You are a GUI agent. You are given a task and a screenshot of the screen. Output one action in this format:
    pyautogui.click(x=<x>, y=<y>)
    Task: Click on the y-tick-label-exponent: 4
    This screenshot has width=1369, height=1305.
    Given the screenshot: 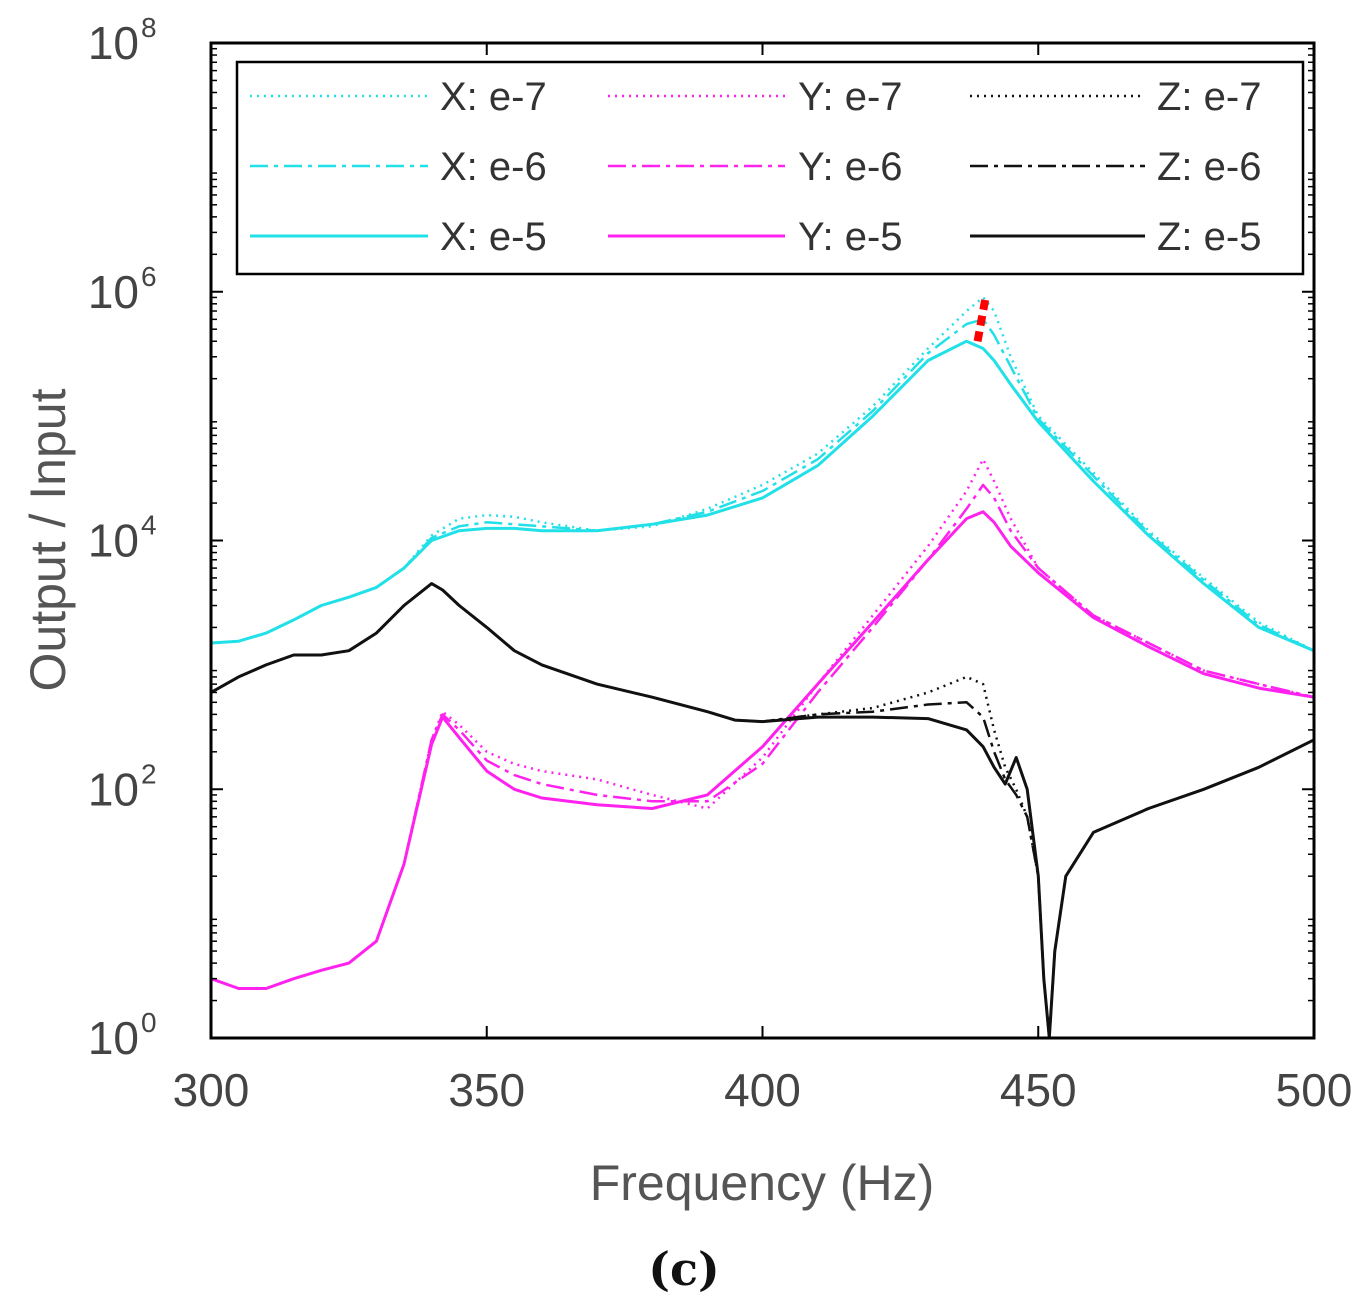 What is the action you would take?
    pyautogui.click(x=149, y=525)
    